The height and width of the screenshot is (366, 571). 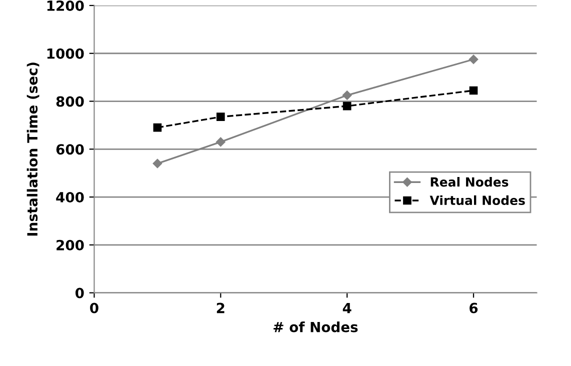 What do you see at coordinates (70, 197) in the screenshot?
I see `y-tick-label: 400` at bounding box center [70, 197].